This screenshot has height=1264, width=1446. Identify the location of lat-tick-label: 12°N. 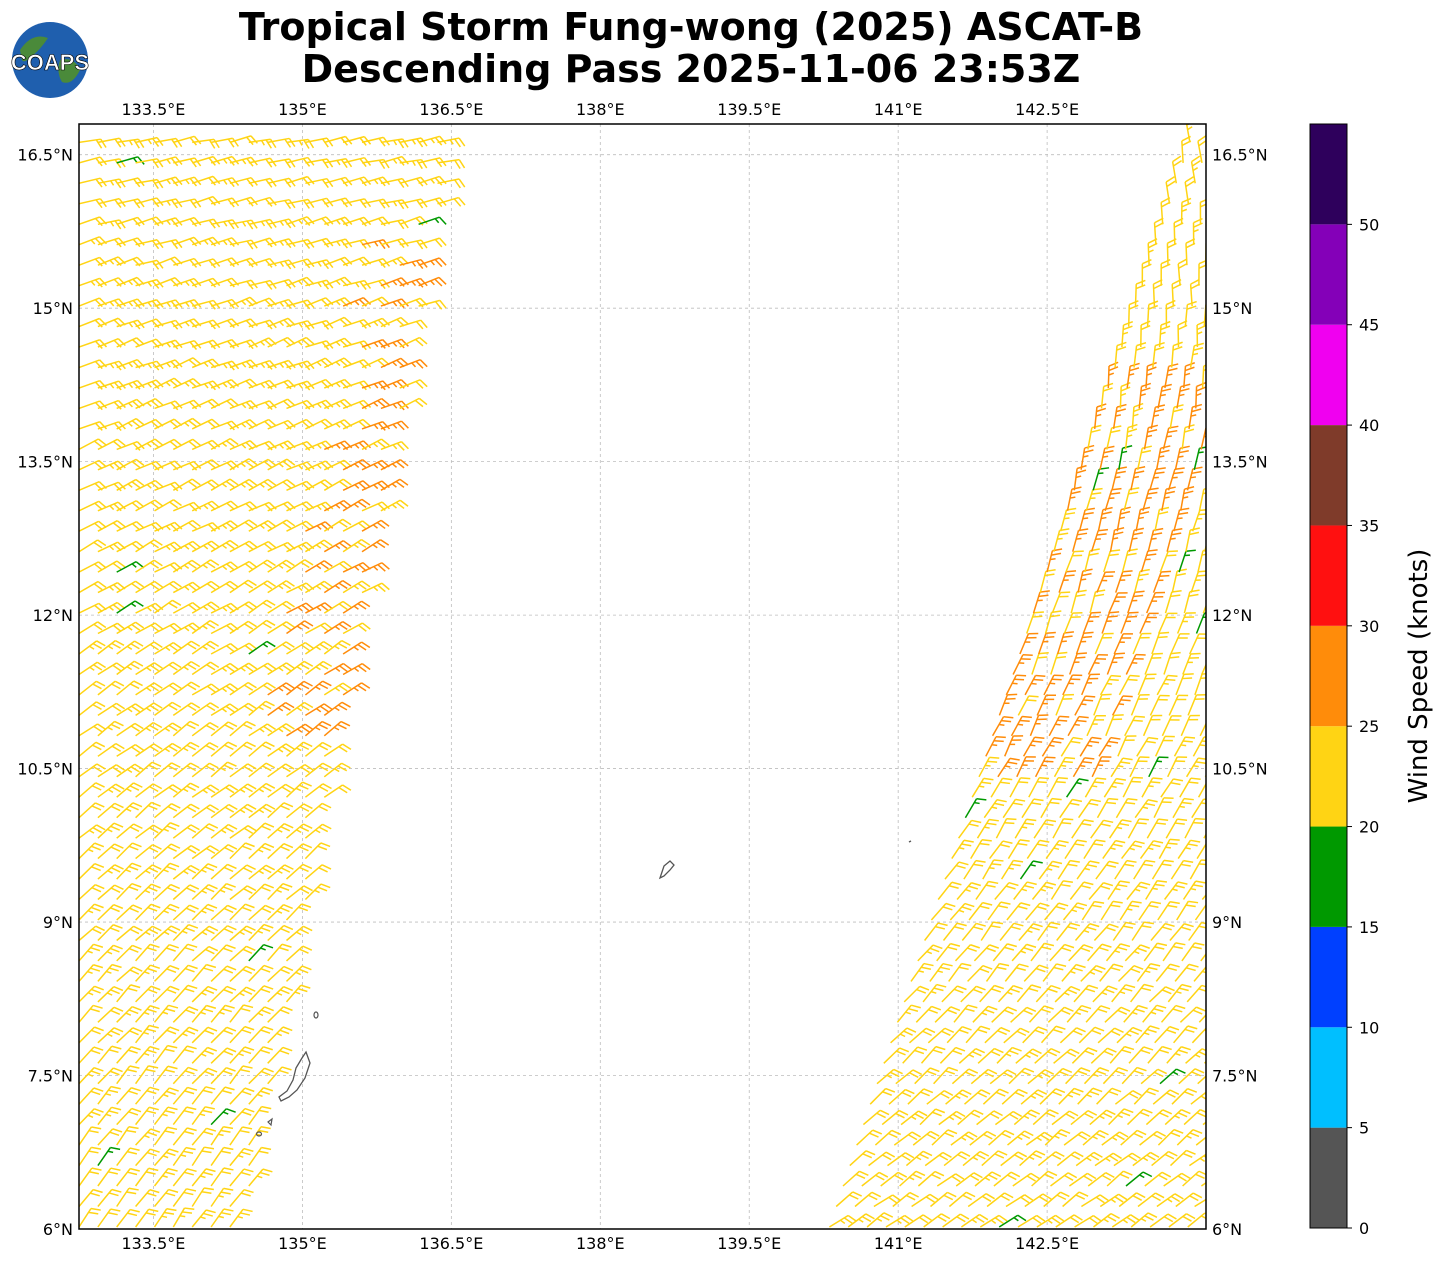
(53, 615).